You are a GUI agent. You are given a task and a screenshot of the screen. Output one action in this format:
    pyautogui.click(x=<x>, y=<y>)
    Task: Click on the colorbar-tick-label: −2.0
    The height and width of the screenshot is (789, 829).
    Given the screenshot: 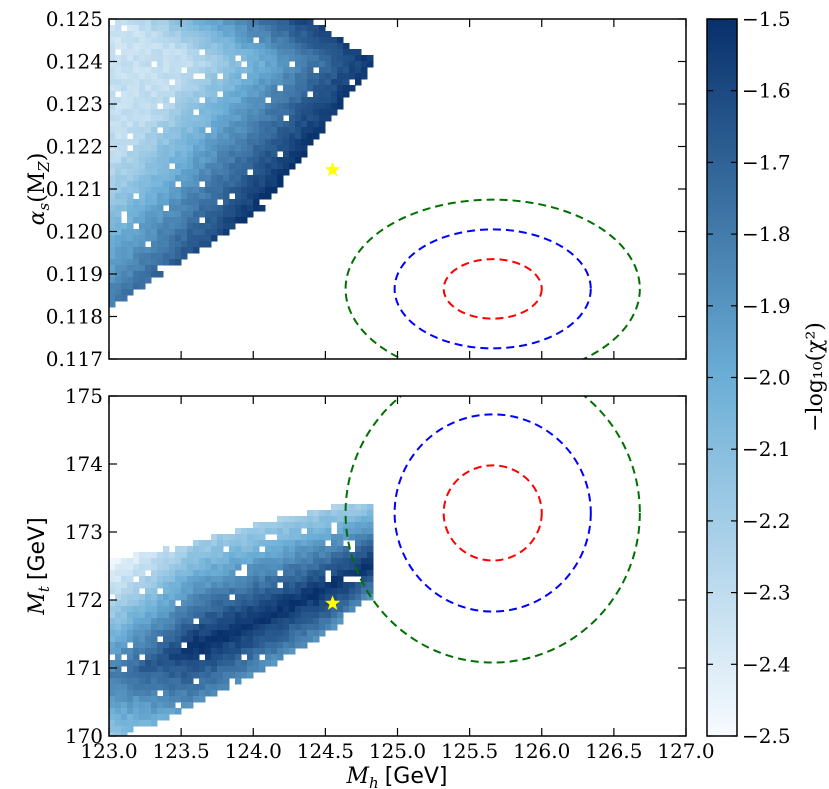 What is the action you would take?
    pyautogui.click(x=766, y=378)
    